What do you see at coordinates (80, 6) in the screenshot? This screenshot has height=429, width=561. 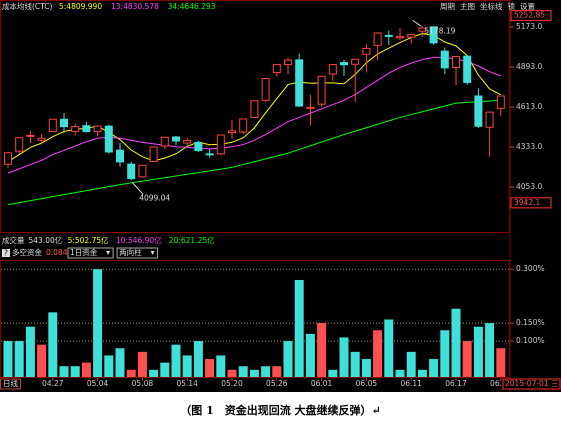 I see `header-value: 5:4809.990` at bounding box center [80, 6].